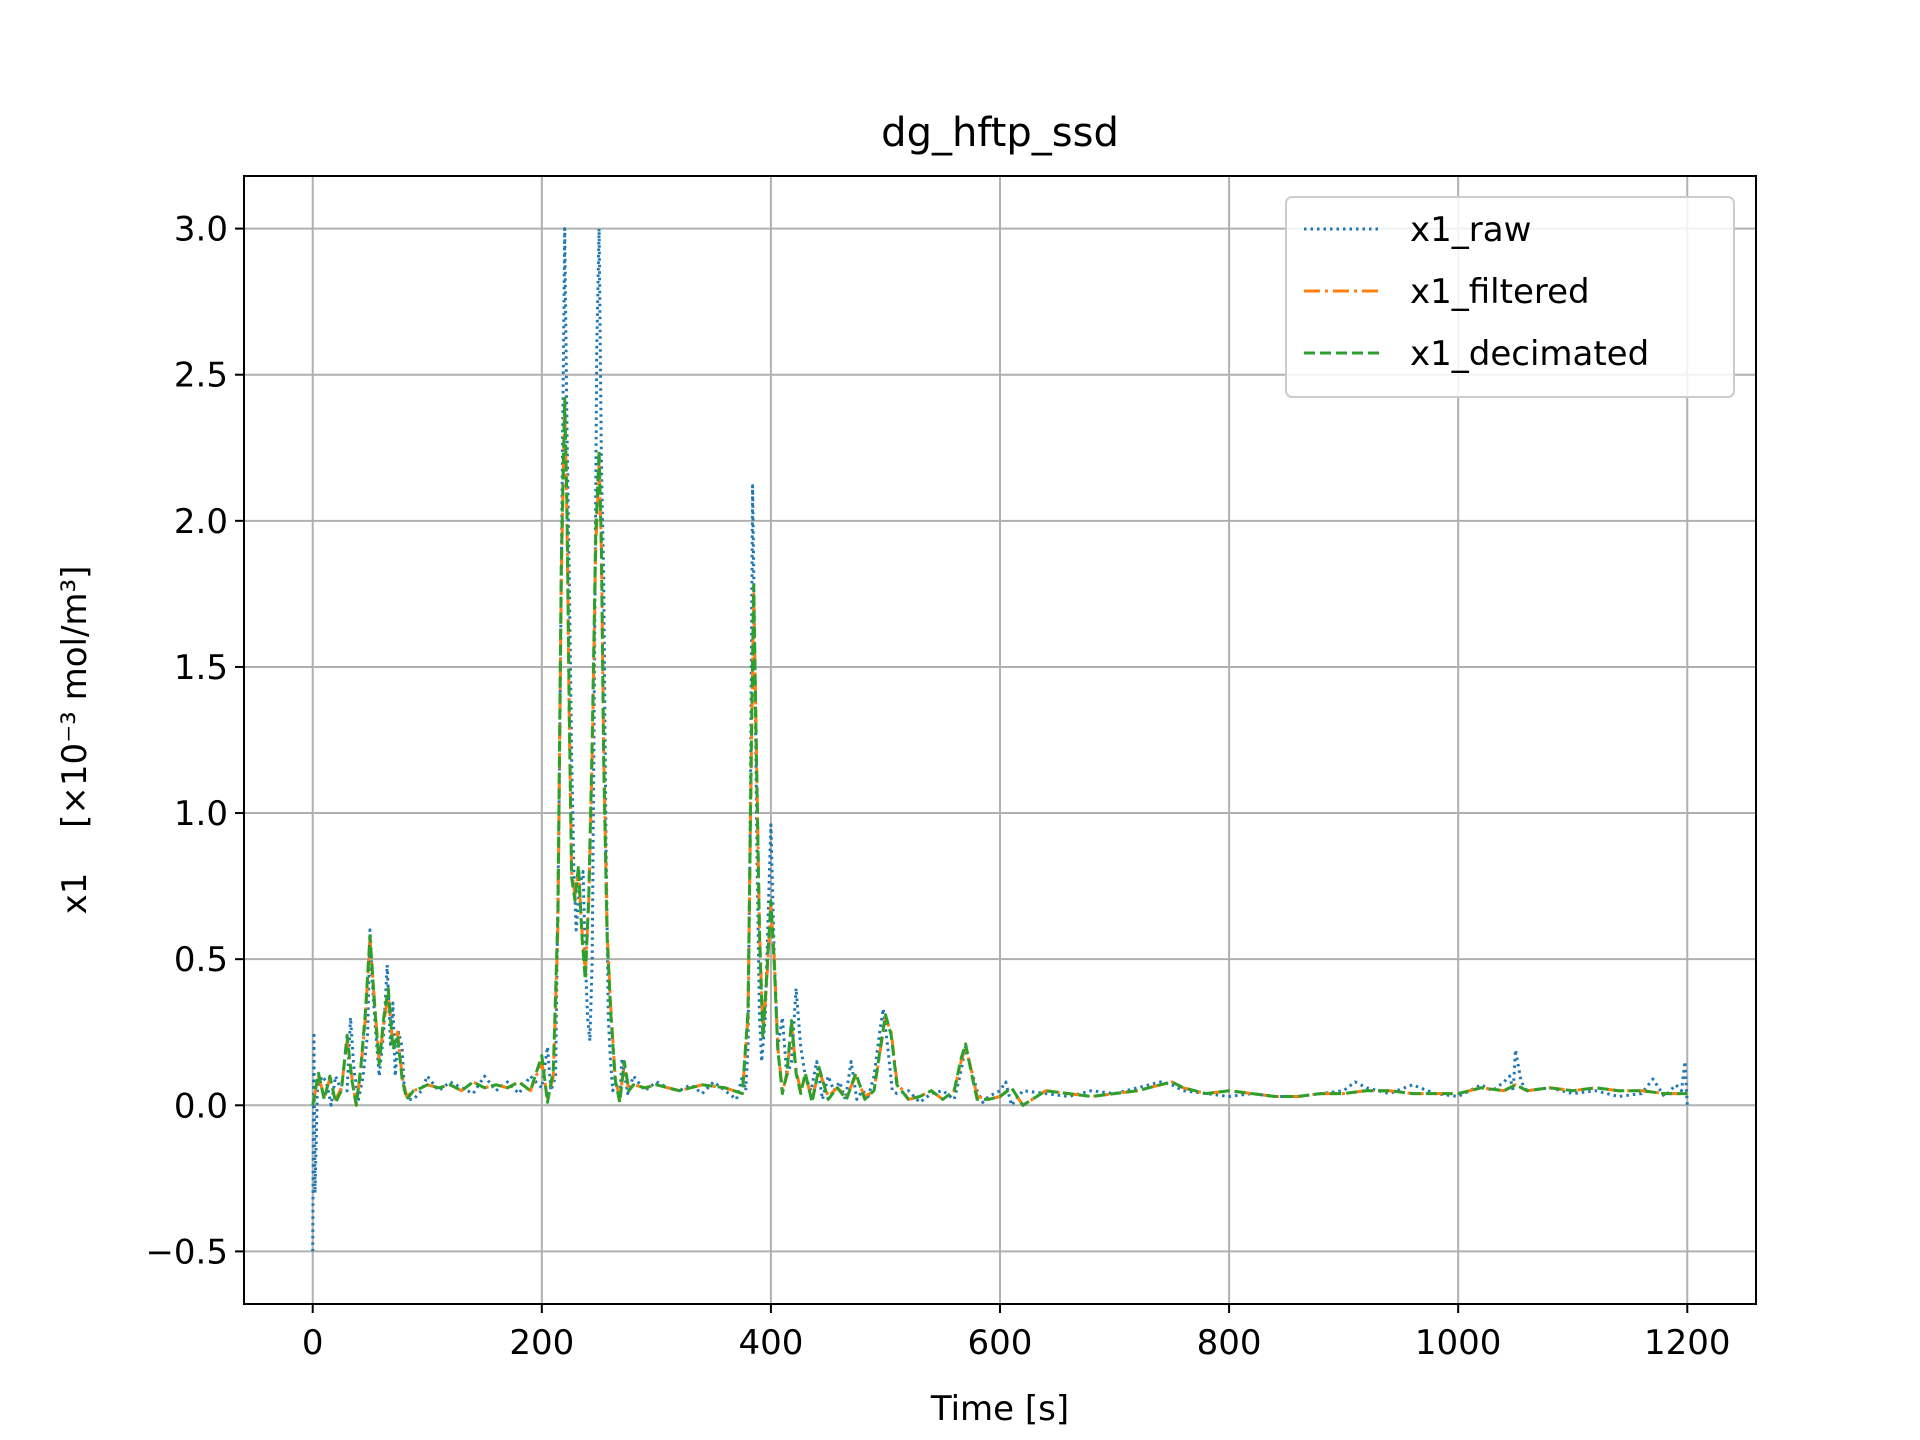 The height and width of the screenshot is (1440, 1920). I want to click on legend-box, so click(1510, 297).